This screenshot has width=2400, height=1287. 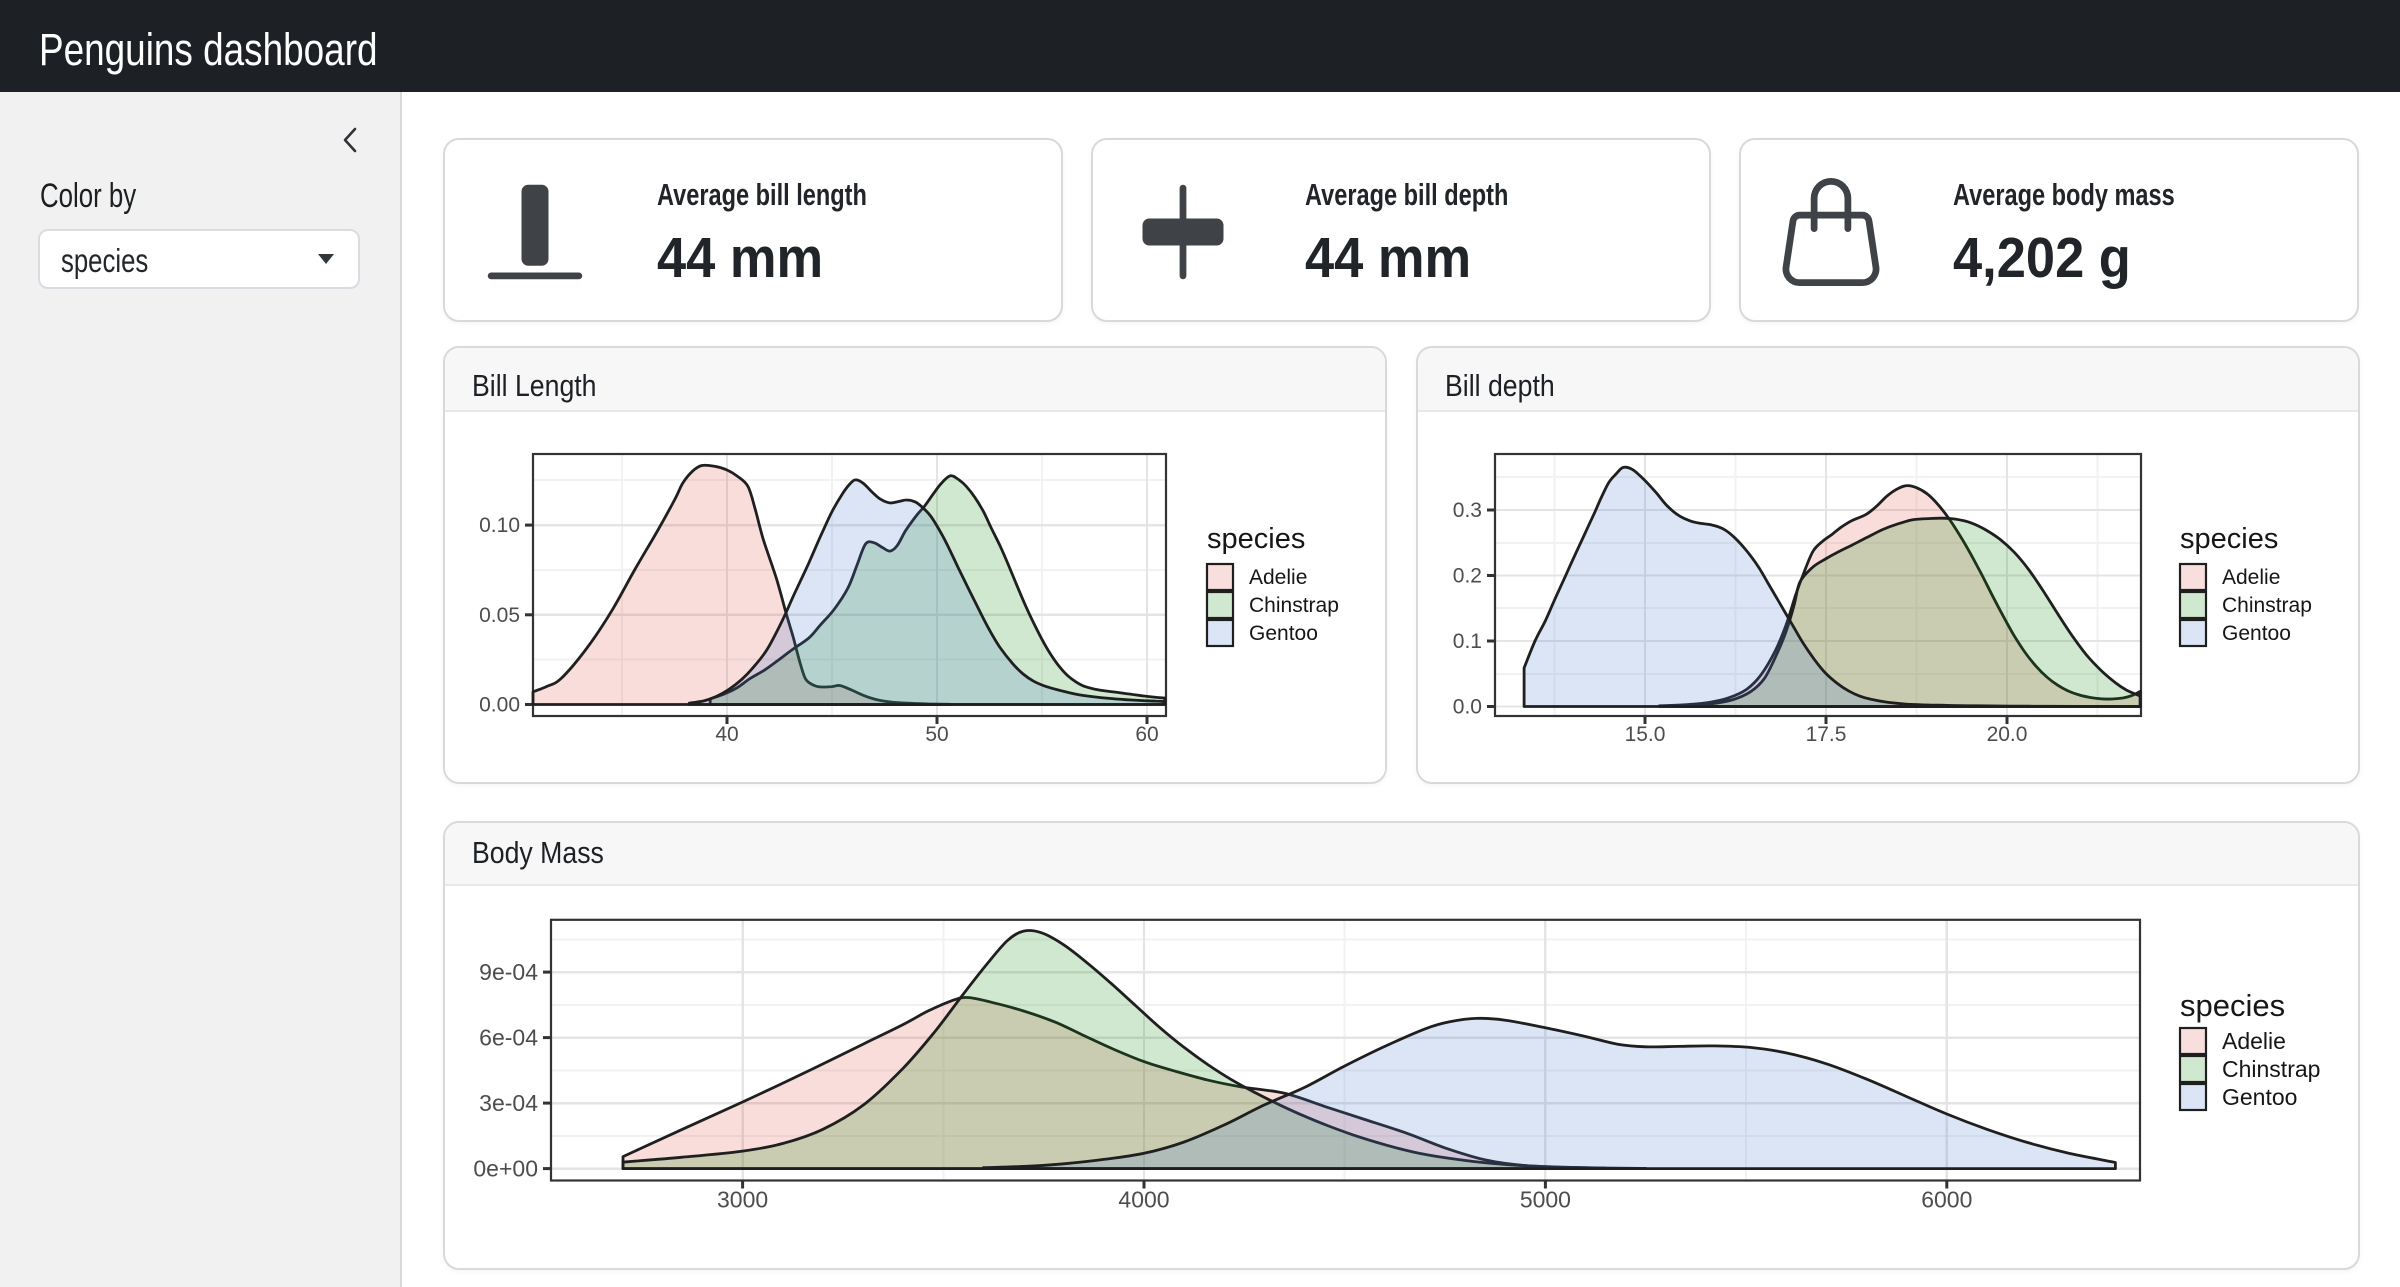 What do you see at coordinates (1545, 1199) in the screenshot?
I see `svg-text: 5000` at bounding box center [1545, 1199].